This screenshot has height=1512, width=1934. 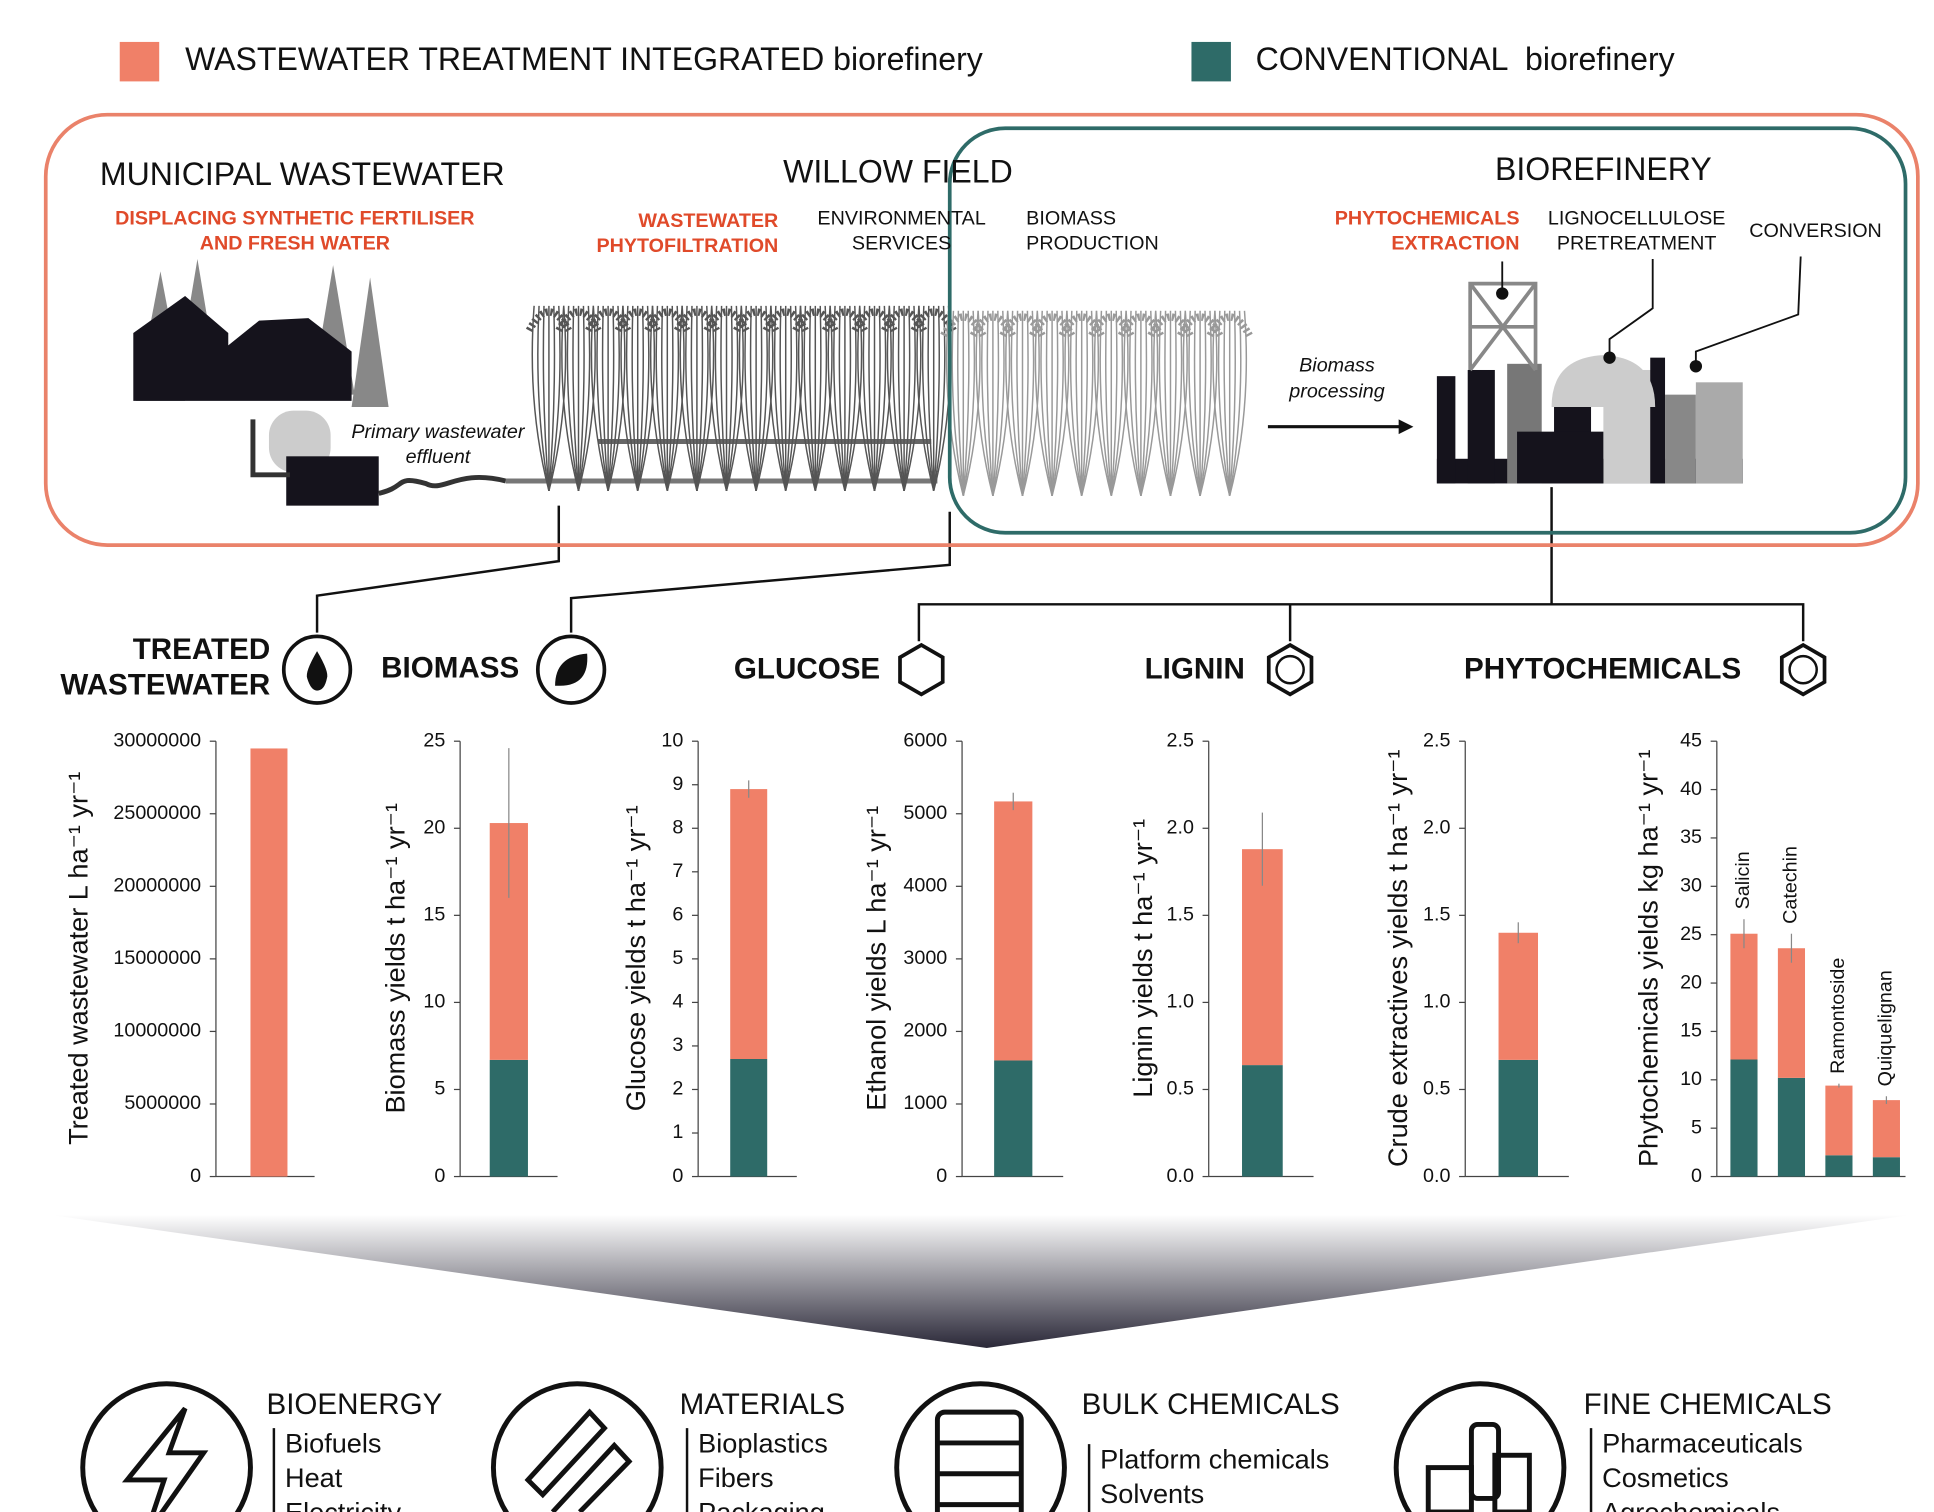 I want to click on product-title: WASTEWATER, so click(x=165, y=685).